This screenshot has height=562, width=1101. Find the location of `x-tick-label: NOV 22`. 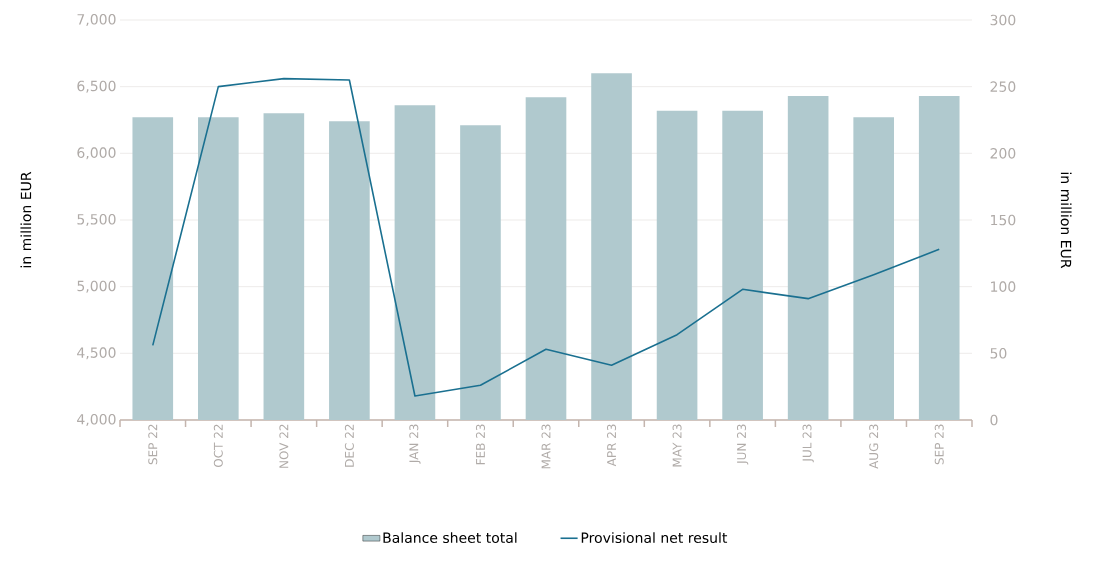

x-tick-label: NOV 22 is located at coordinates (284, 446).